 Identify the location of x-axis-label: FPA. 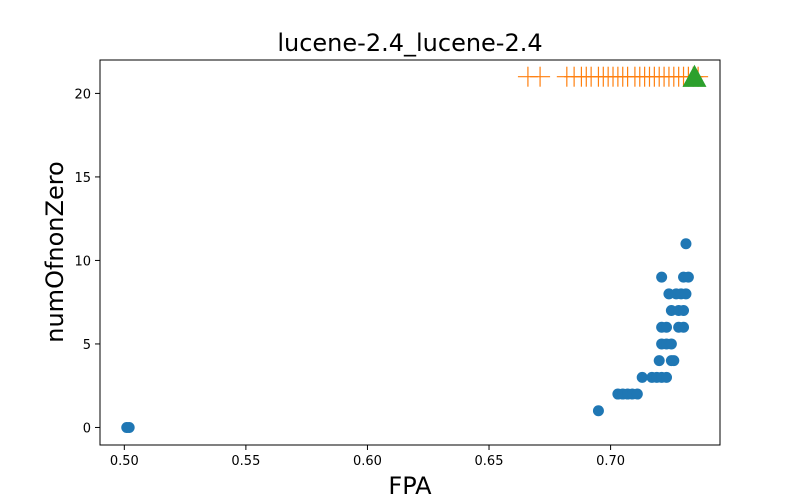
(410, 486).